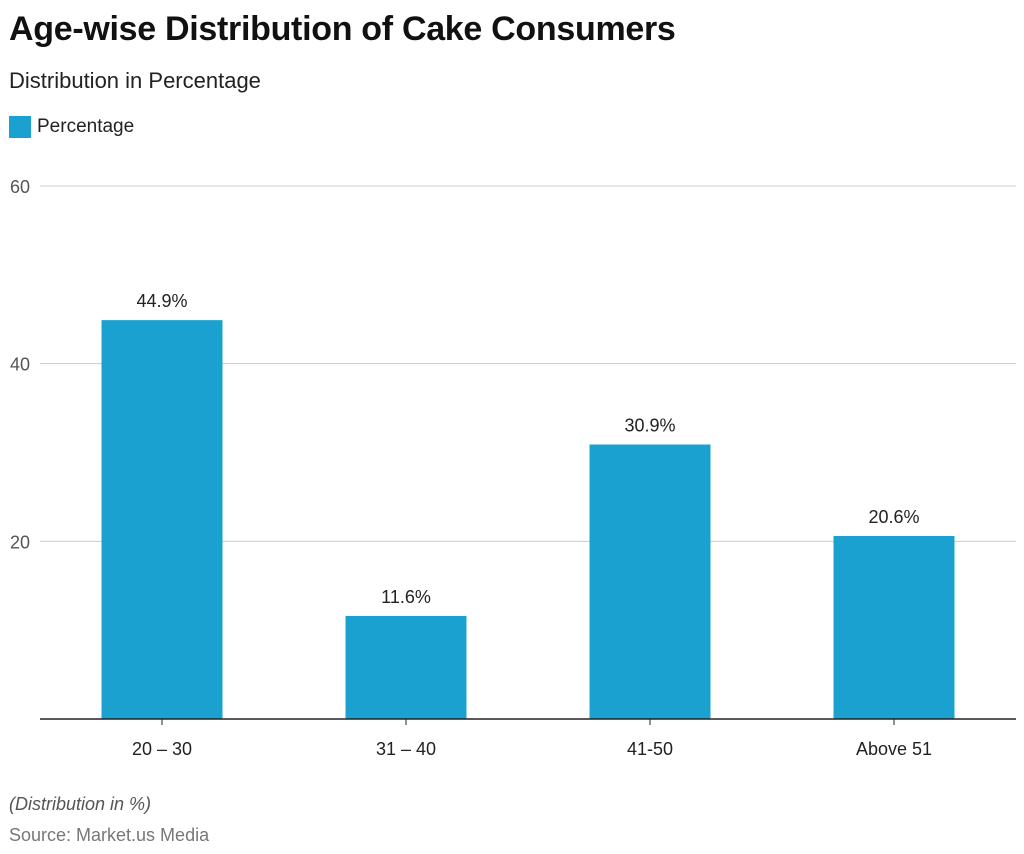 The image size is (1024, 854). What do you see at coordinates (135, 80) in the screenshot?
I see `chart-subtitle: Distribution in Percentage` at bounding box center [135, 80].